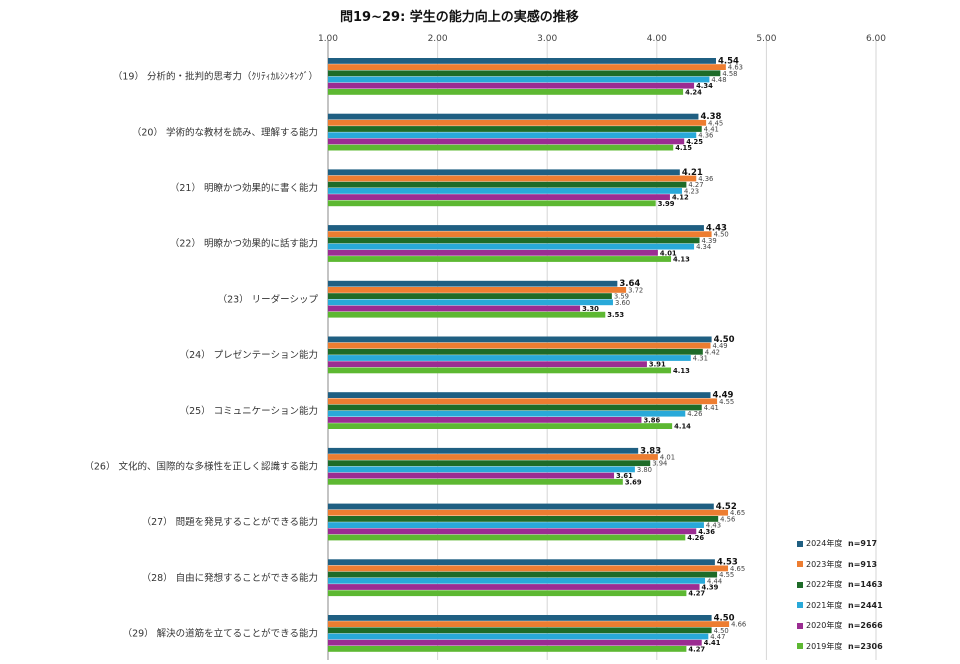 The width and height of the screenshot is (960, 664). Describe the element at coordinates (547, 39) in the screenshot. I see `x-tick-label: 3.00` at that location.